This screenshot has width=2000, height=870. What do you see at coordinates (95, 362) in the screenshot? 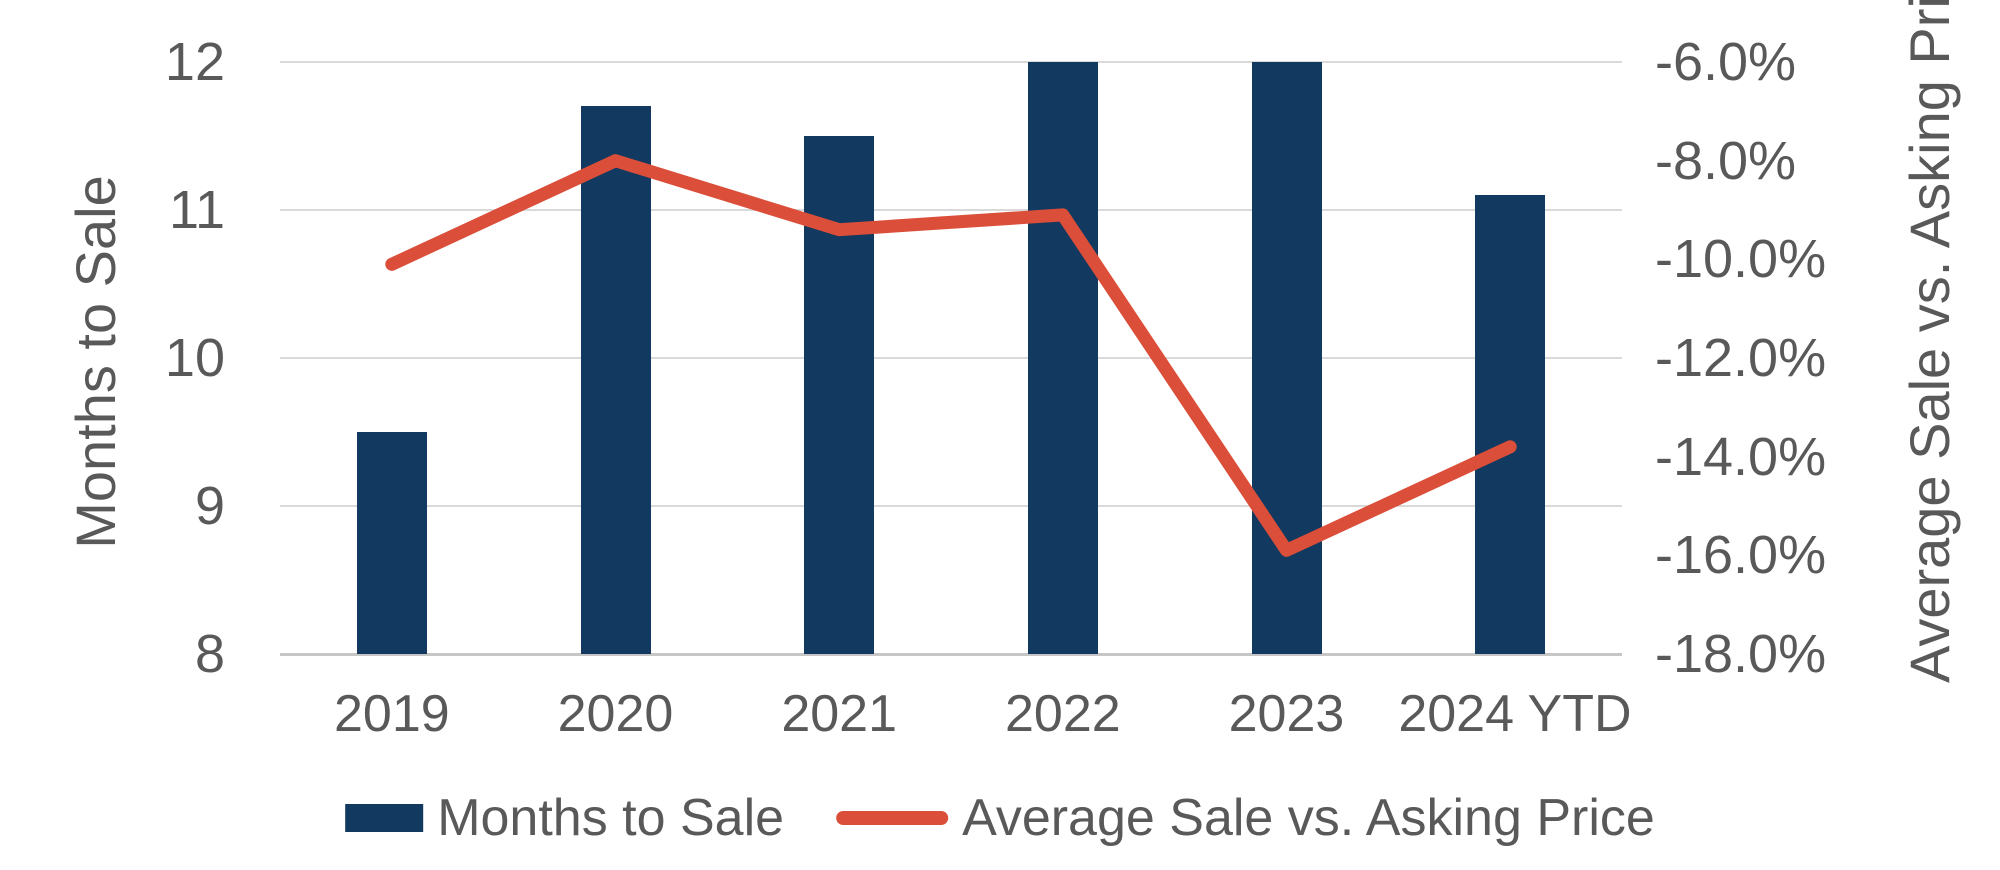
I see `left-axis-title: Months to Sale` at bounding box center [95, 362].